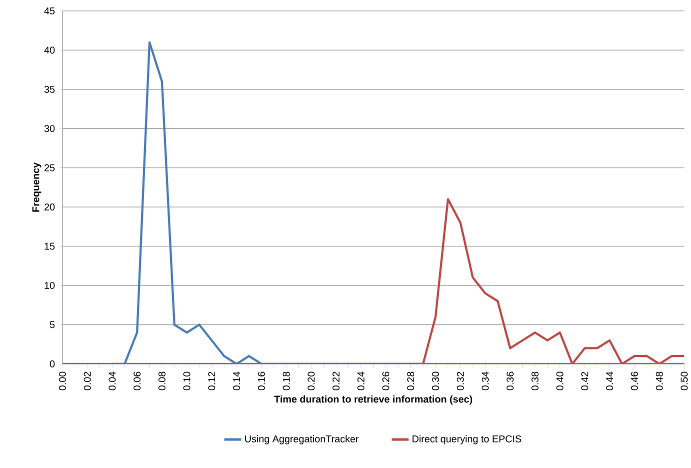 Image resolution: width=691 pixels, height=468 pixels. I want to click on x-tick-label: 0.06, so click(137, 381).